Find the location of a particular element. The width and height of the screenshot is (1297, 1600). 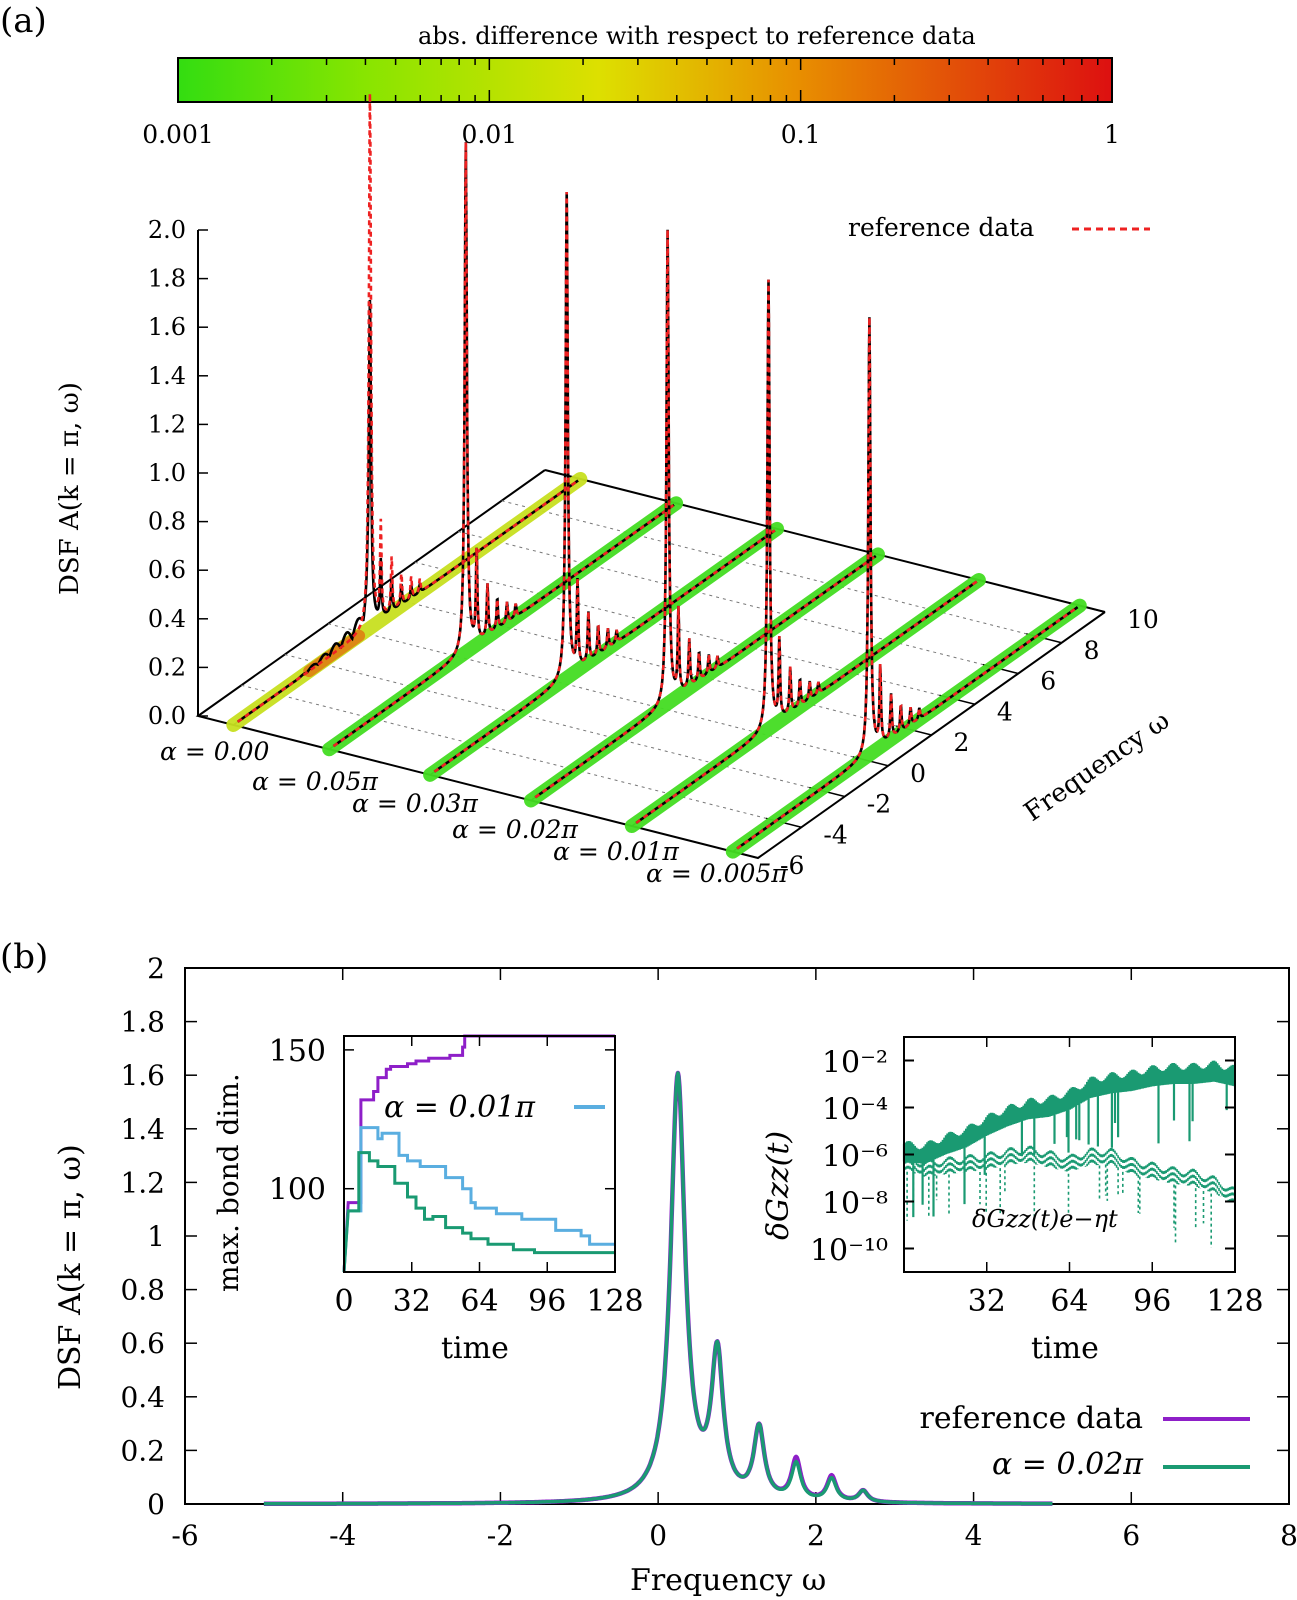

y-tick-label: 1.4 is located at coordinates (142, 1129).